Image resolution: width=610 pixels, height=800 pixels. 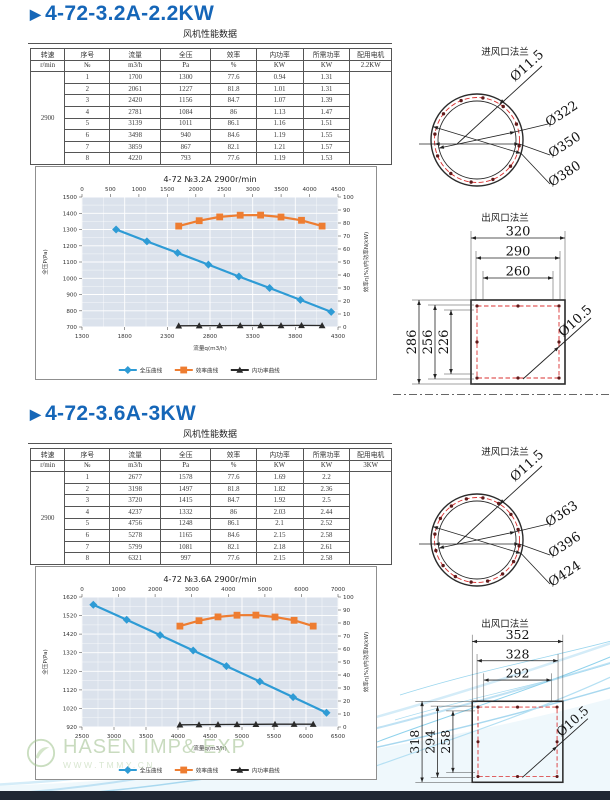 What do you see at coordinates (338, 190) in the screenshot?
I see `svg-text: 4500` at bounding box center [338, 190].